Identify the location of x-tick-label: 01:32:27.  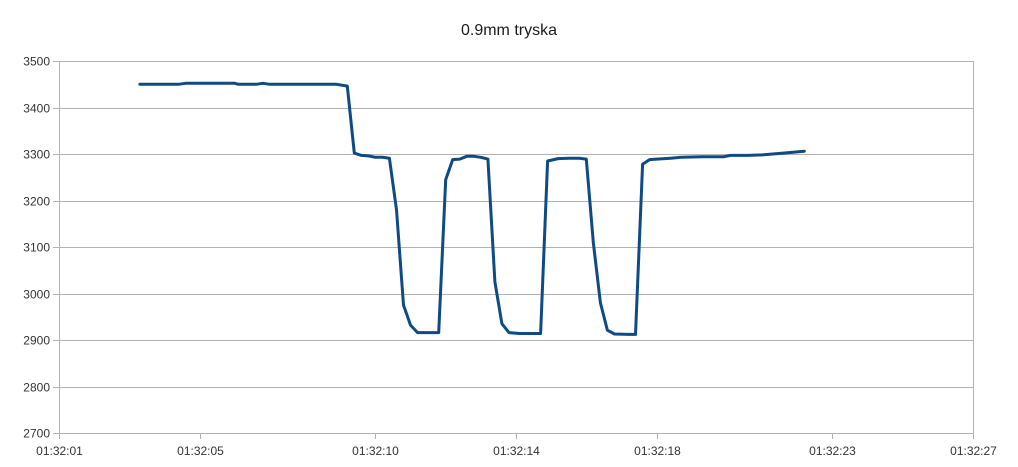
(973, 451).